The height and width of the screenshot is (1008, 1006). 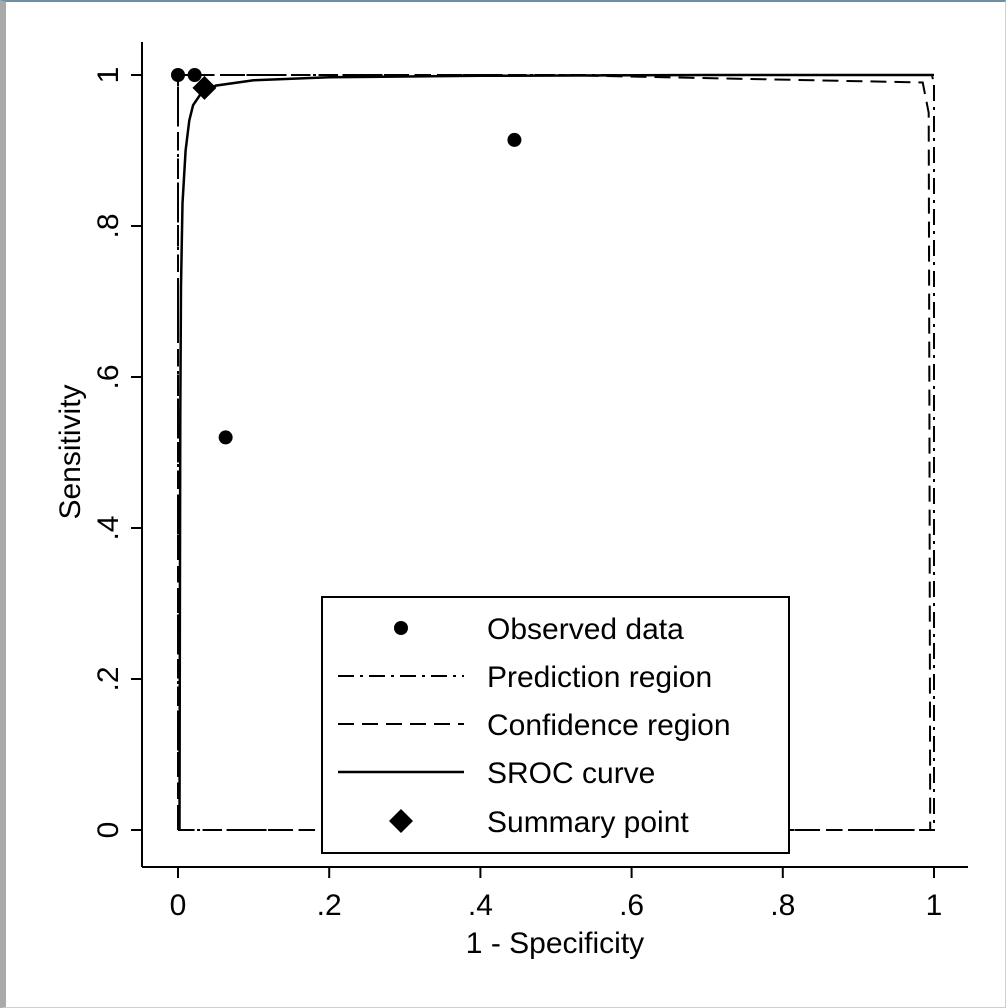 I want to click on legend-item: SROC curve, so click(x=496, y=773).